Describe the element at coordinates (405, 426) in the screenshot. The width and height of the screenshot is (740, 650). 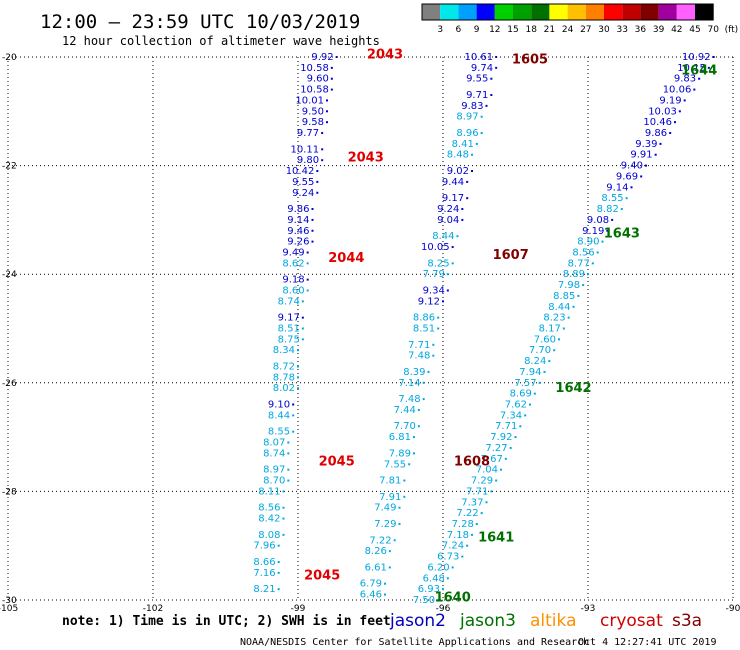
I see `wave-height-label: 7.70` at that location.